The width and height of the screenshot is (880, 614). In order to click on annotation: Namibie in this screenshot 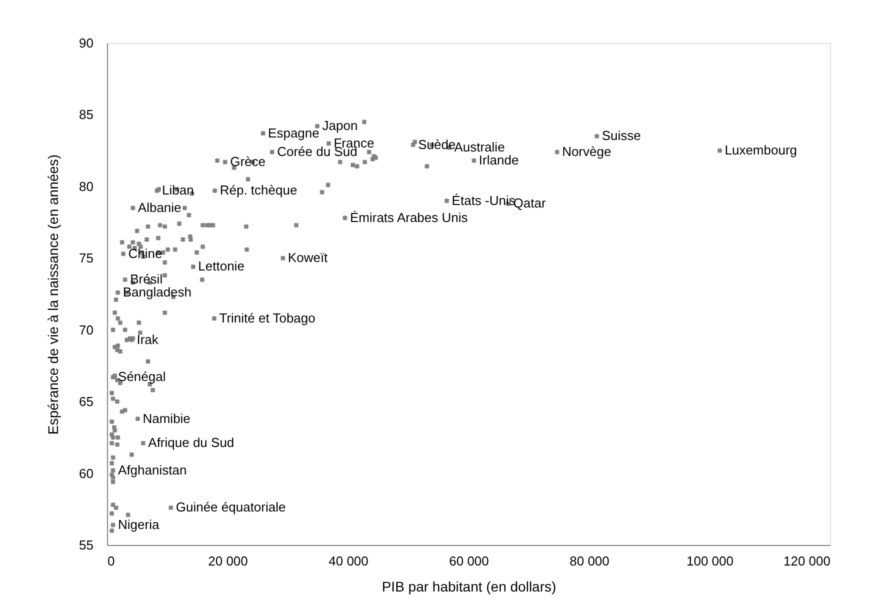, I will do `click(166, 418)`.